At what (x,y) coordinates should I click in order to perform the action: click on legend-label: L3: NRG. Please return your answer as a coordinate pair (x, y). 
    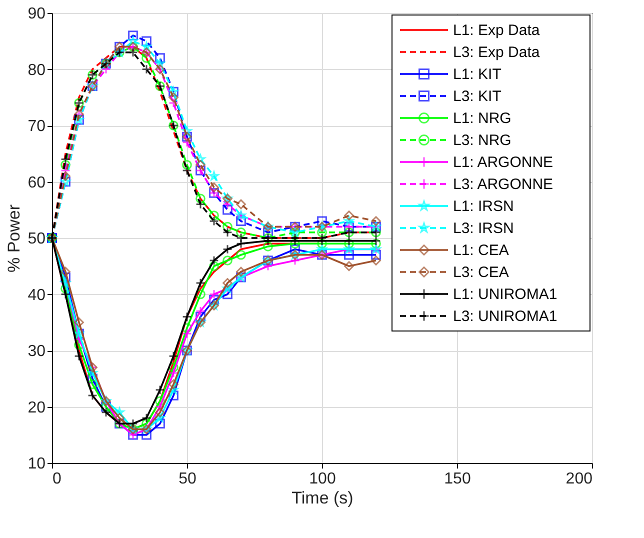
    Looking at the image, I should click on (482, 140).